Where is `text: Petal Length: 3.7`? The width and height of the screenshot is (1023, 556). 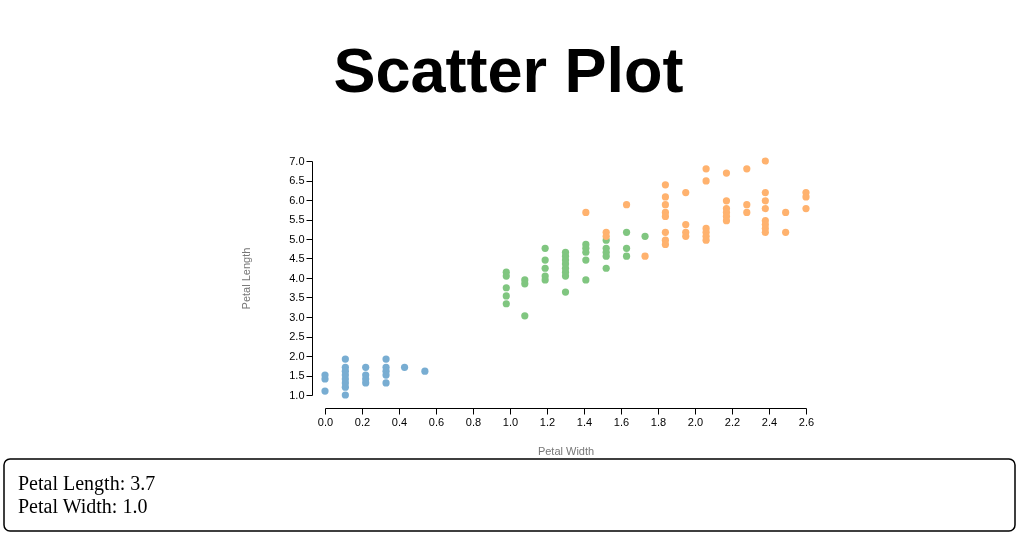 text: Petal Length: 3.7 is located at coordinates (87, 483).